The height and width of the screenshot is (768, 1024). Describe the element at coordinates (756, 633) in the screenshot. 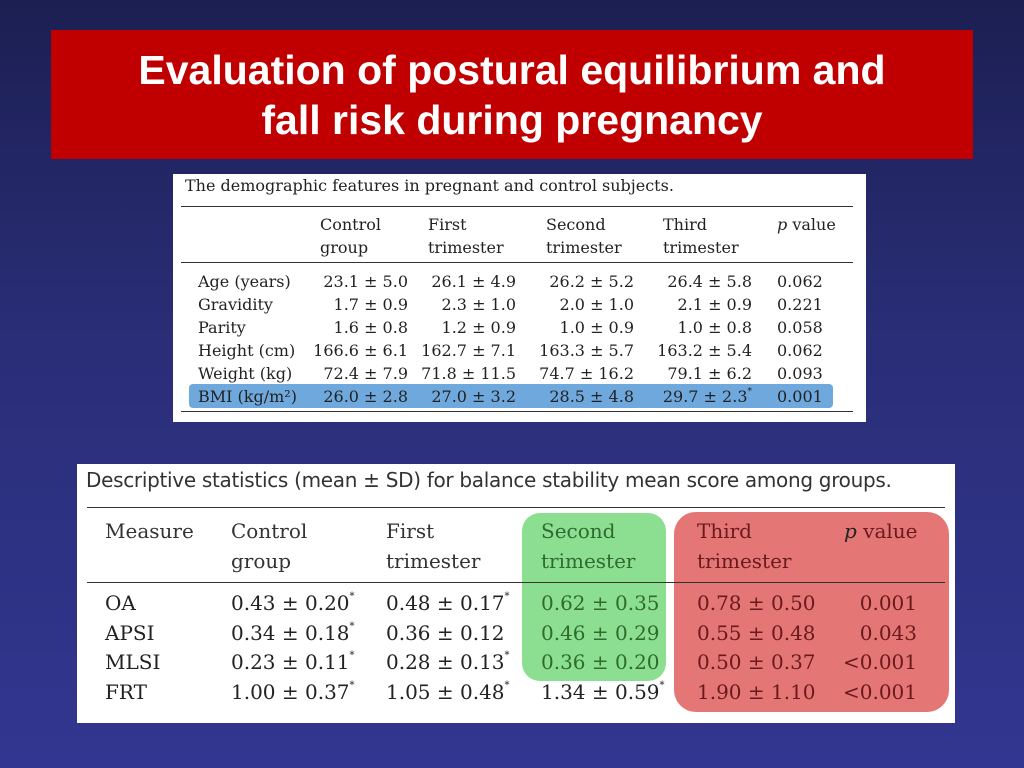

I see `cell-third-trimester: 0.55 ± 0.48` at that location.